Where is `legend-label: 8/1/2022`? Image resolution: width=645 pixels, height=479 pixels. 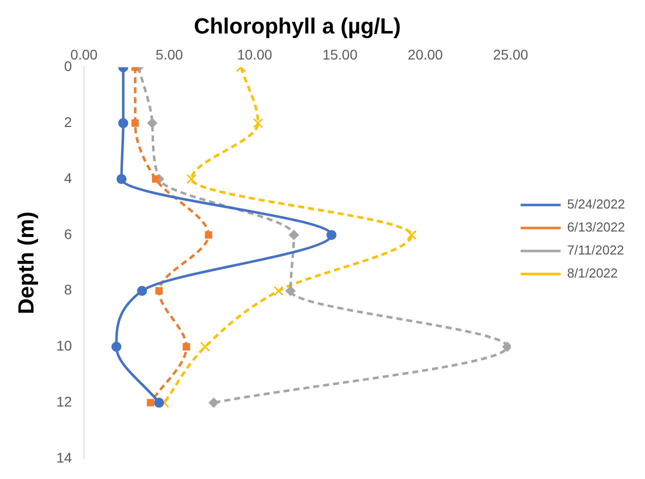 legend-label: 8/1/2022 is located at coordinates (592, 273).